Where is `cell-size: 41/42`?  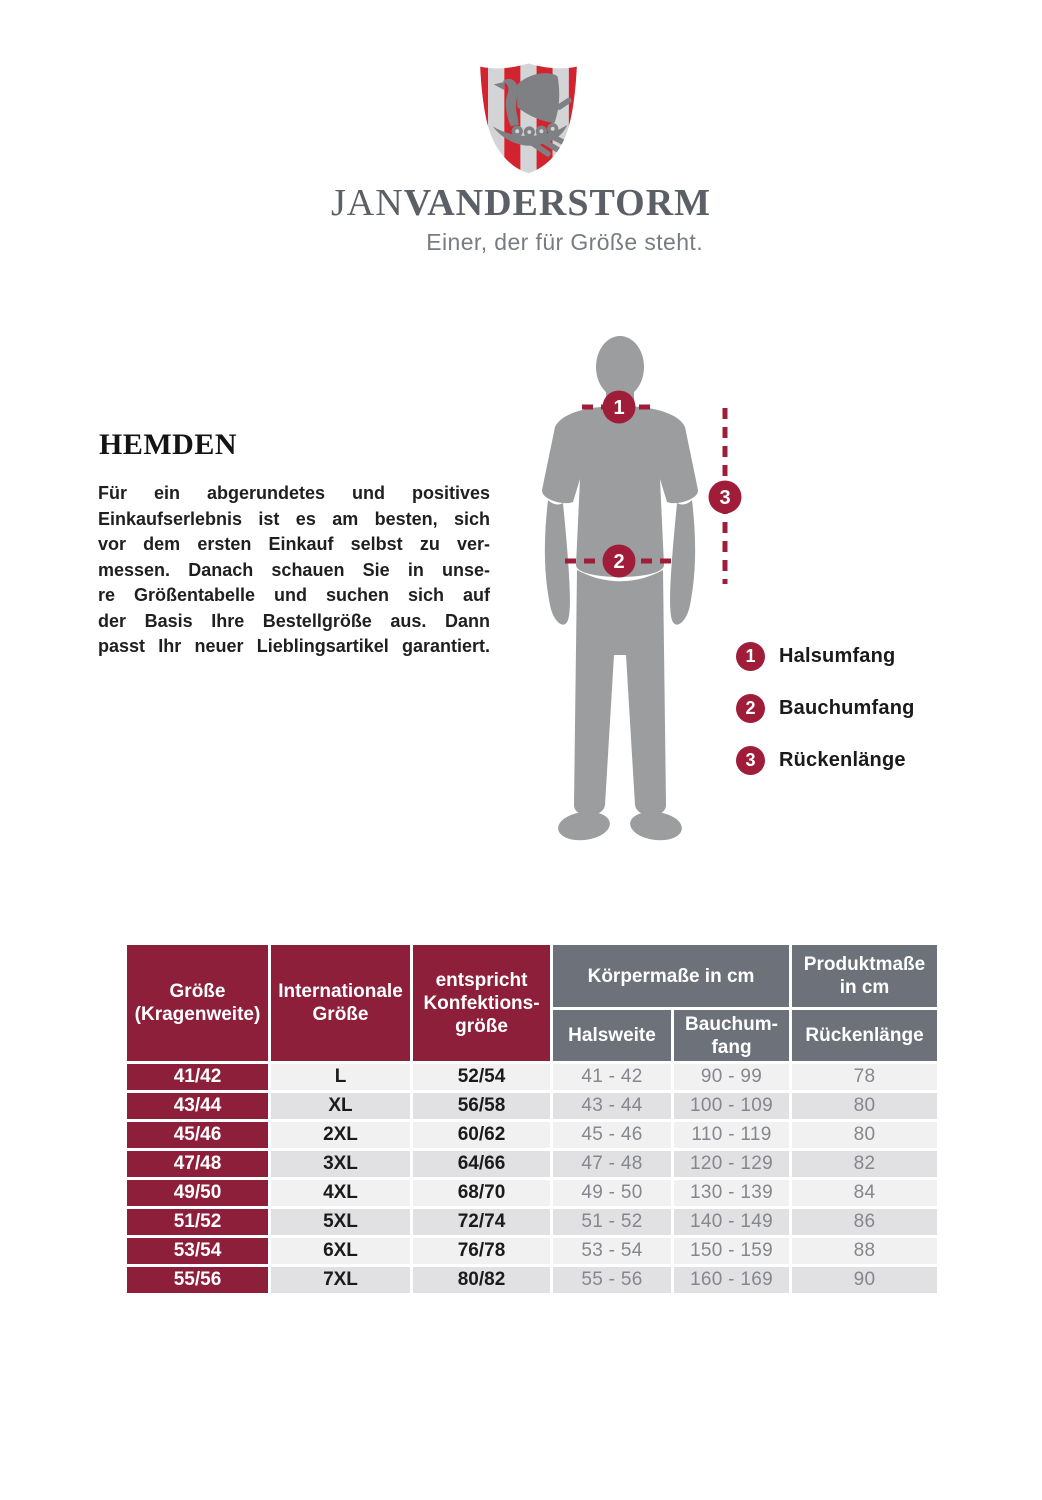 cell-size: 41/42 is located at coordinates (197, 1077).